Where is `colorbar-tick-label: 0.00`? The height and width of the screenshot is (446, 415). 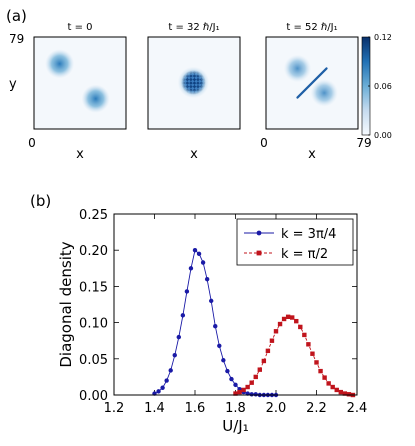 colorbar-tick-label: 0.00 is located at coordinates (383, 135).